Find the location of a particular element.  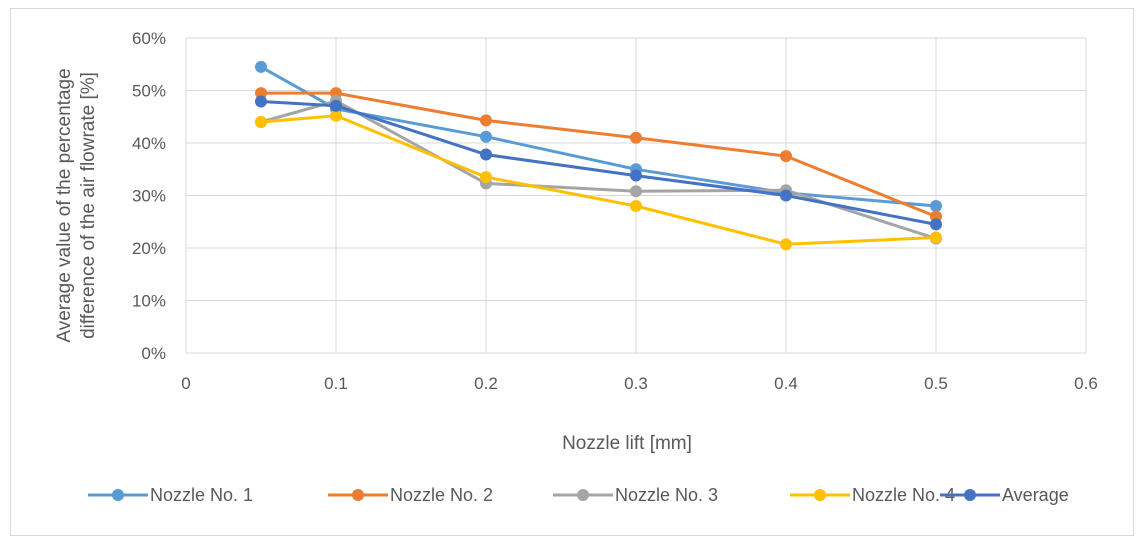

legend-item: Nozzle No. 4 is located at coordinates (872, 495).